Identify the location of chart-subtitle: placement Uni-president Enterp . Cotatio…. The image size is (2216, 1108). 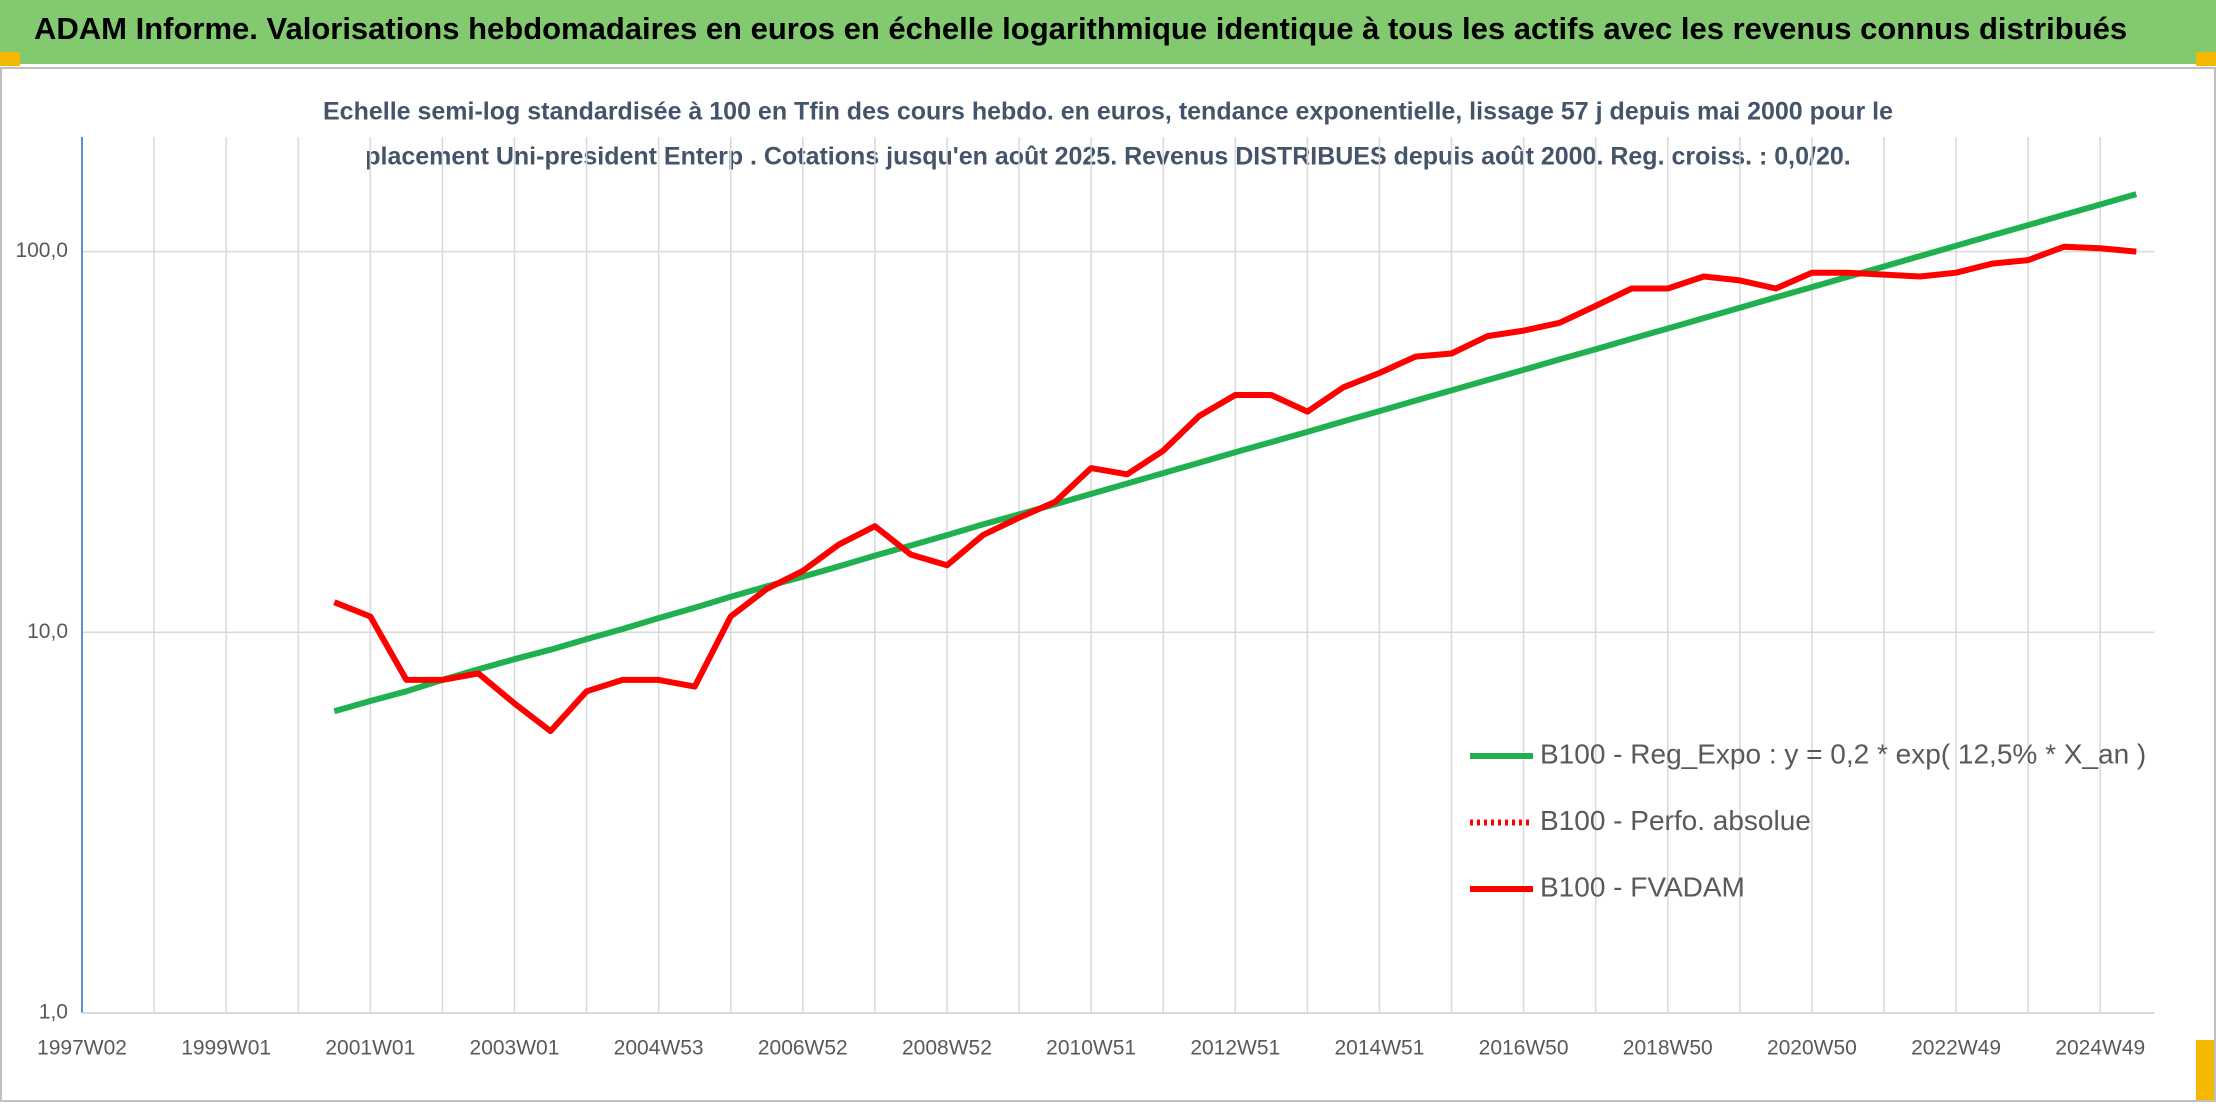
(1108, 157).